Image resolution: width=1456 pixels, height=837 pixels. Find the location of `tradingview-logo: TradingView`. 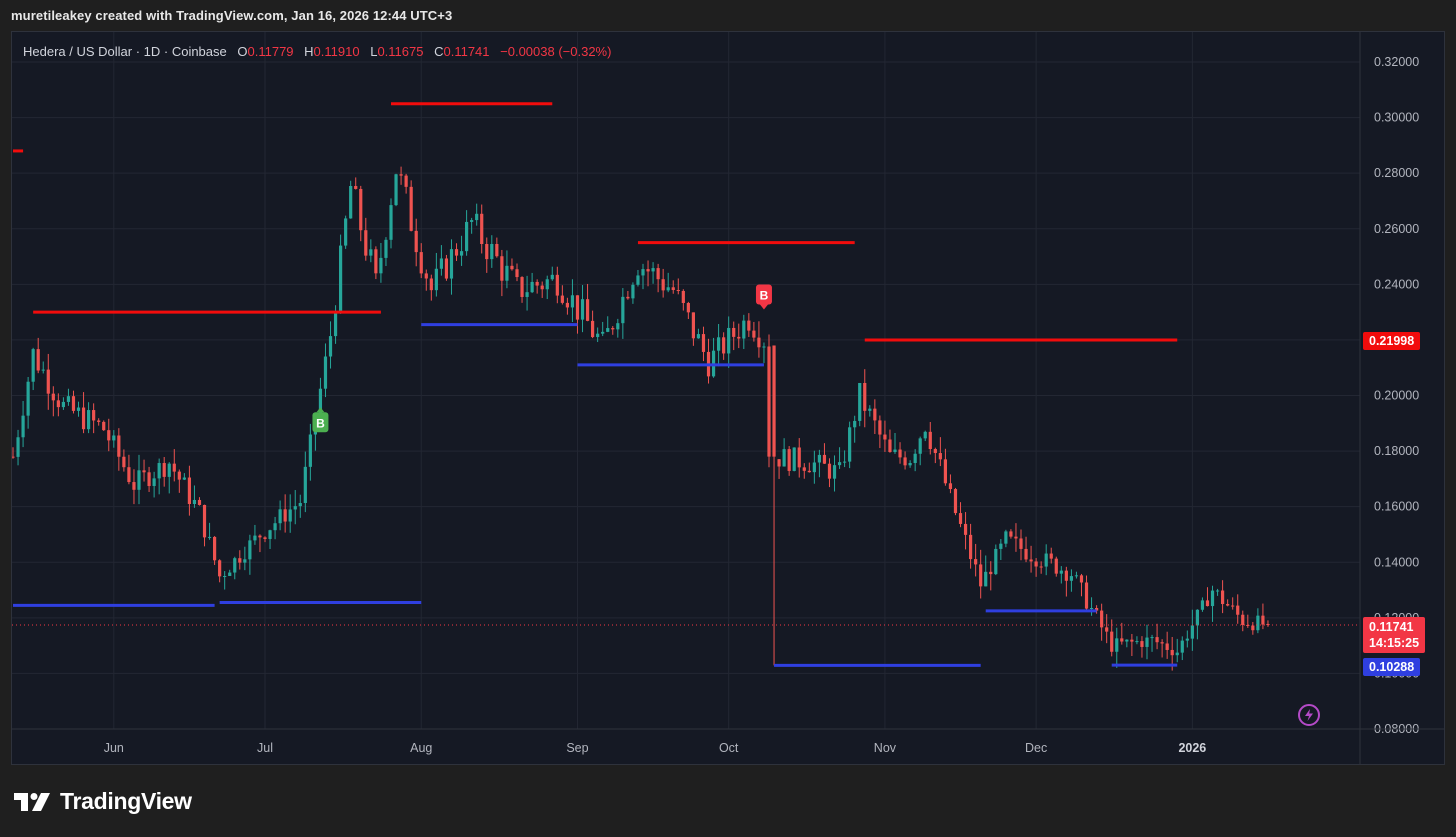

tradingview-logo: TradingView is located at coordinates (103, 801).